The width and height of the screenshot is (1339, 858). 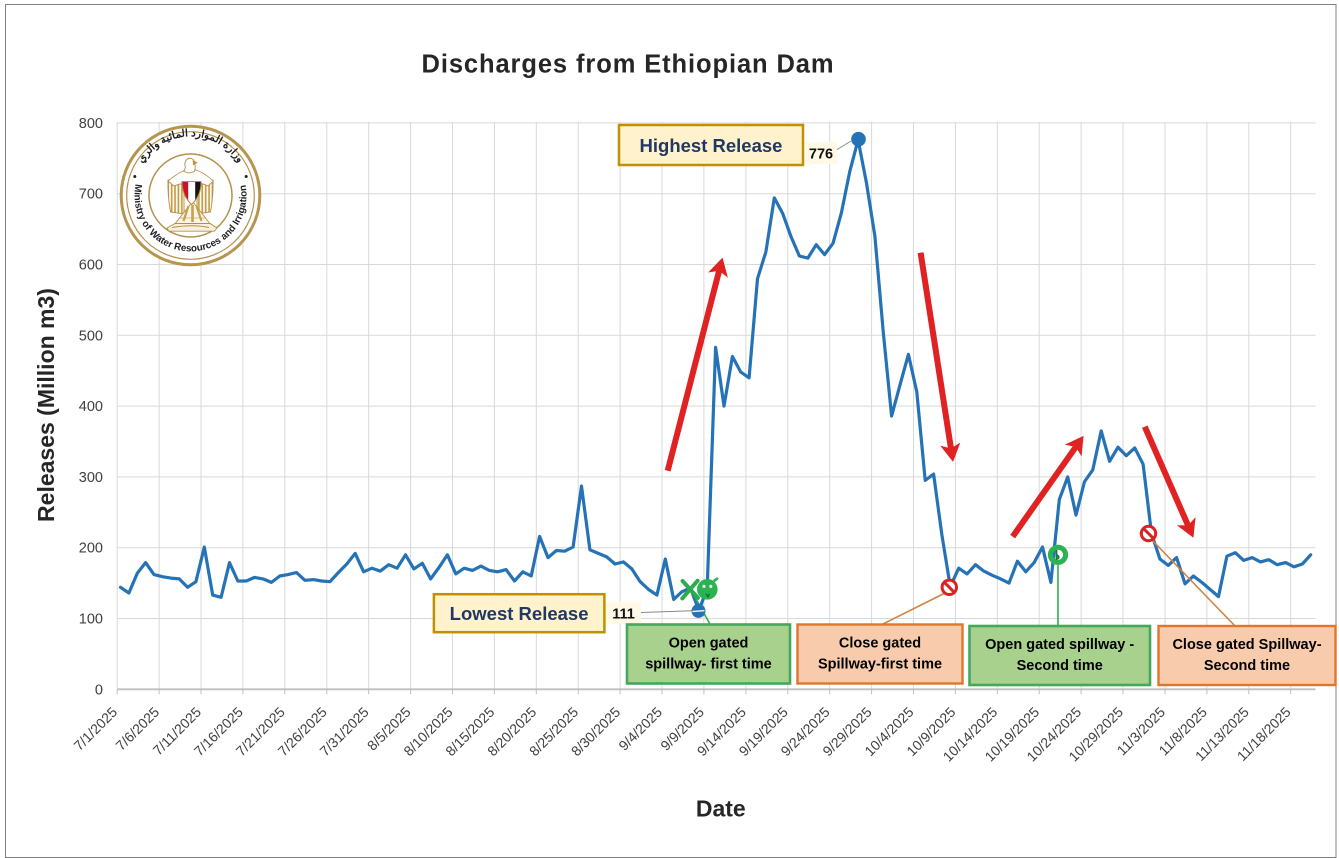 What do you see at coordinates (46, 405) in the screenshot?
I see `svg-text: Releases (Million m3)` at bounding box center [46, 405].